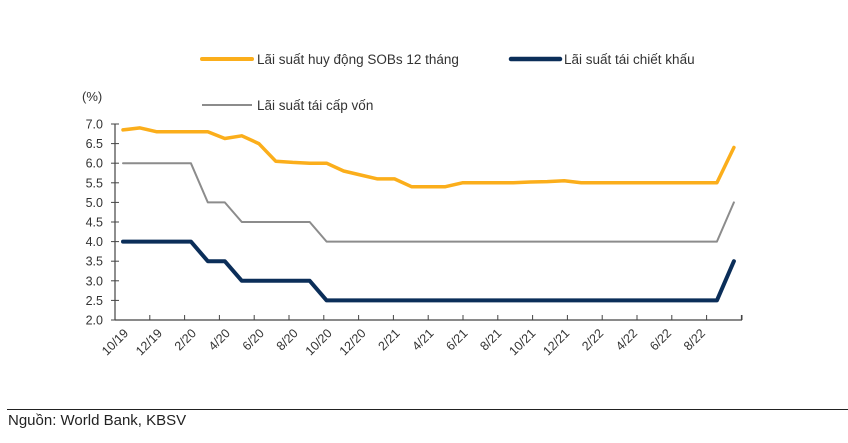  What do you see at coordinates (287, 339) in the screenshot?
I see `x-tick-label: 8/20` at bounding box center [287, 339].